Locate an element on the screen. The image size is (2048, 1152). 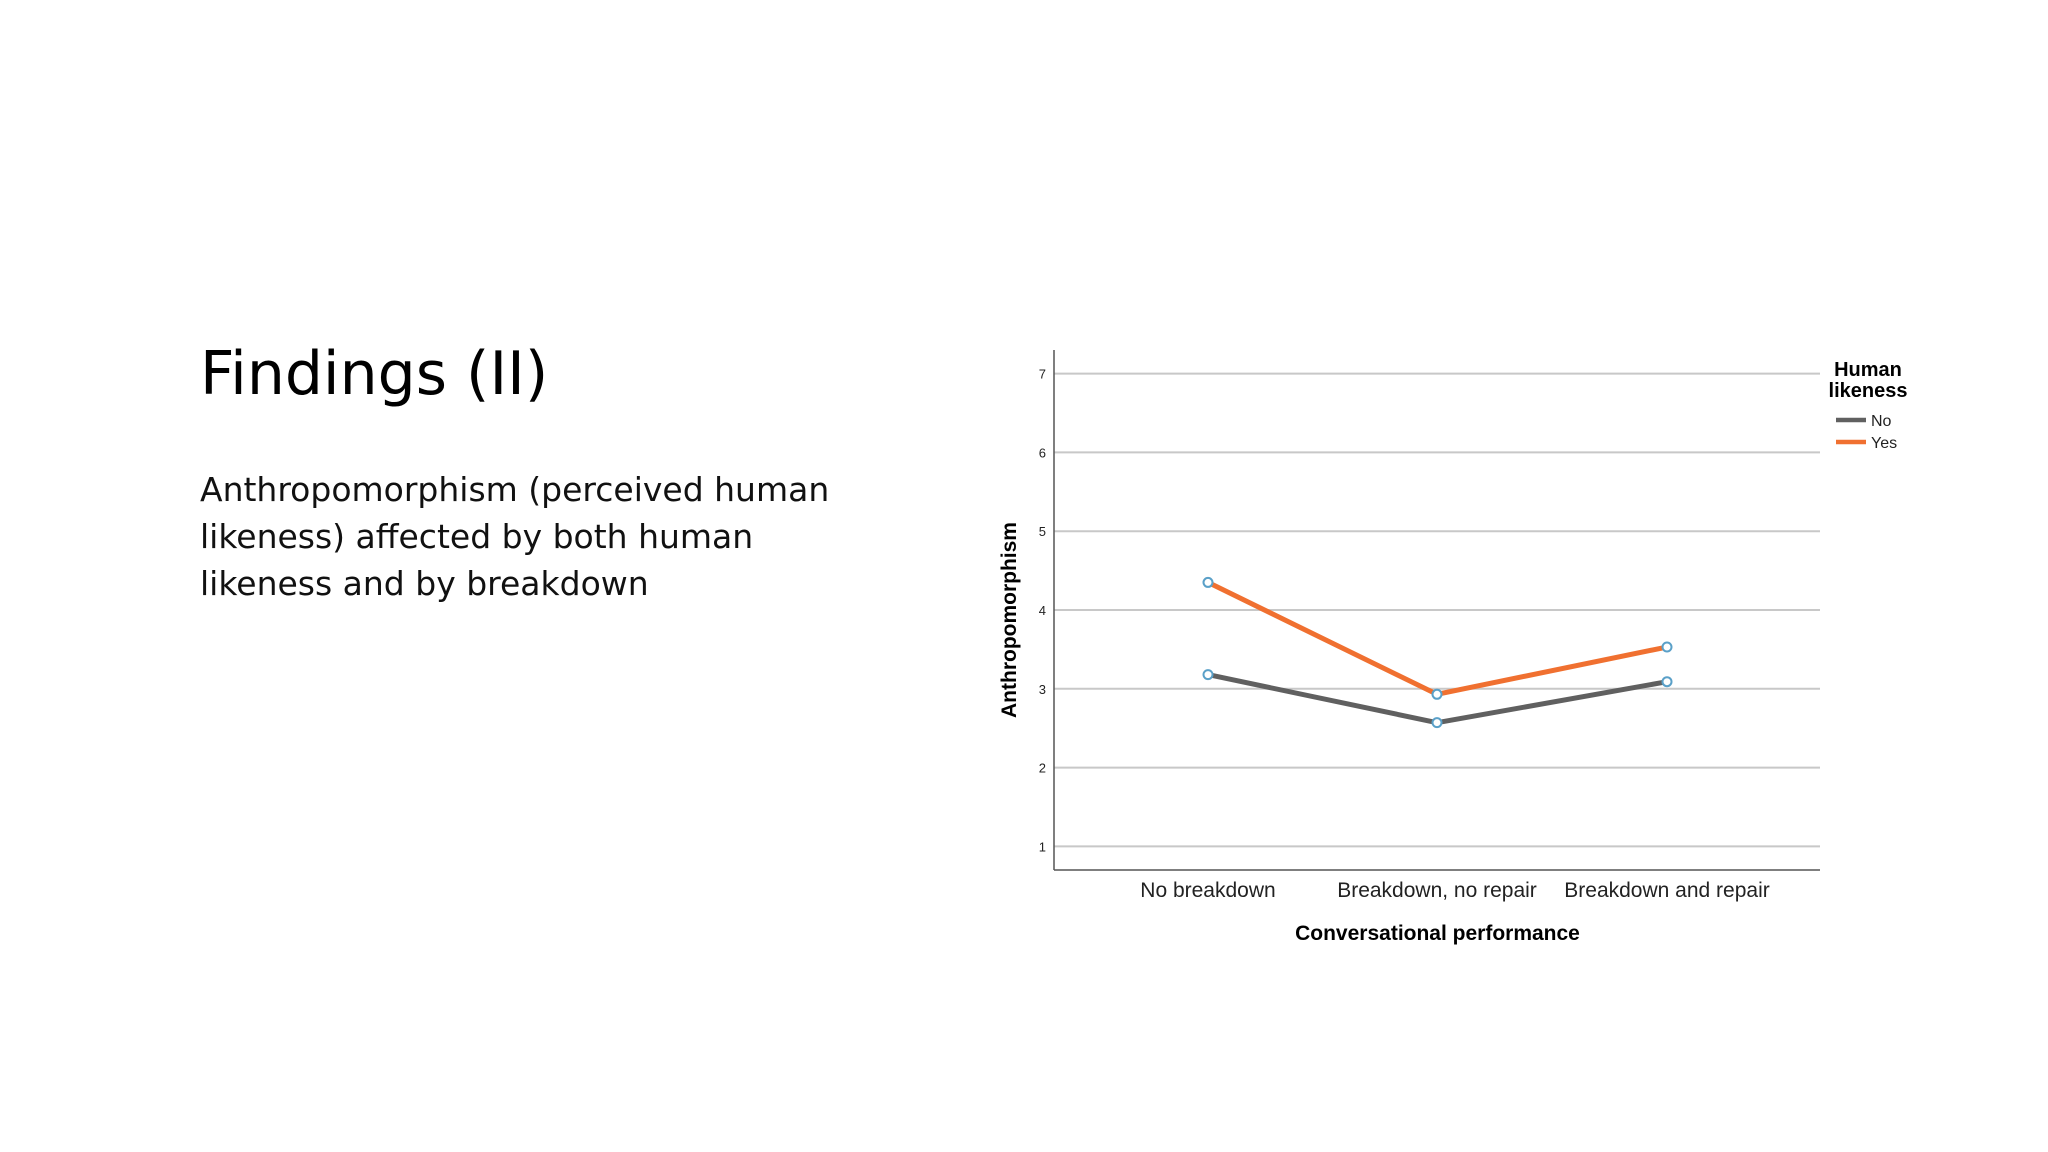
legend-title: likeness is located at coordinates (1868, 391).